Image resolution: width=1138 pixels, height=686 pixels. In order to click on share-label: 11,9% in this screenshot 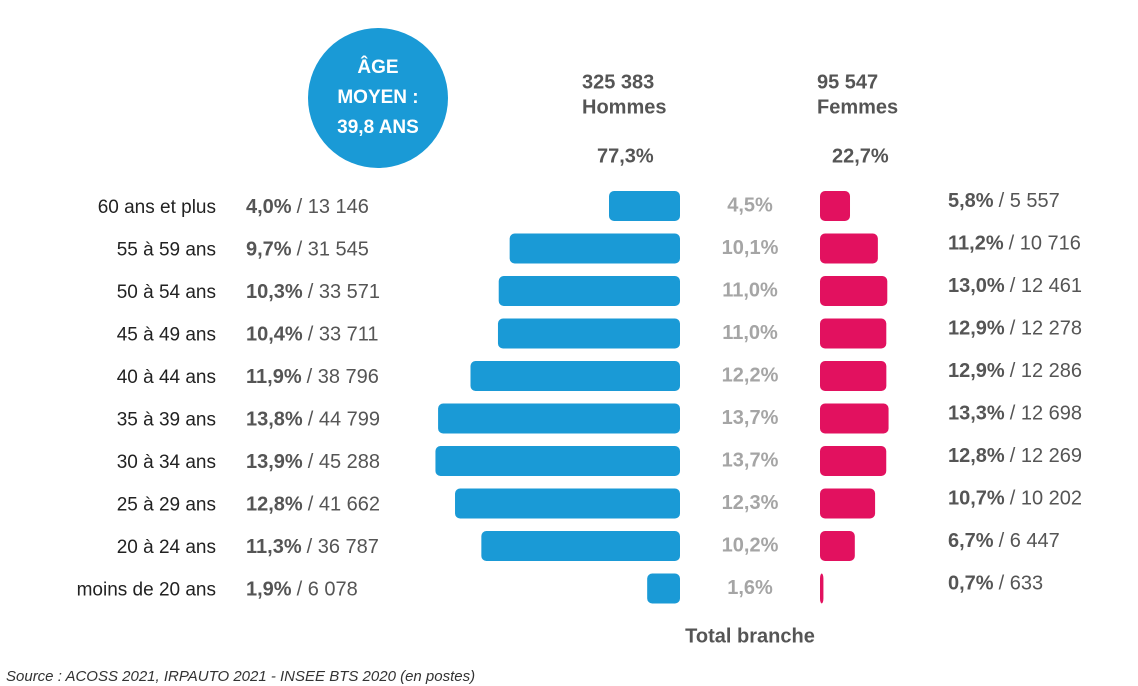, I will do `click(274, 377)`.